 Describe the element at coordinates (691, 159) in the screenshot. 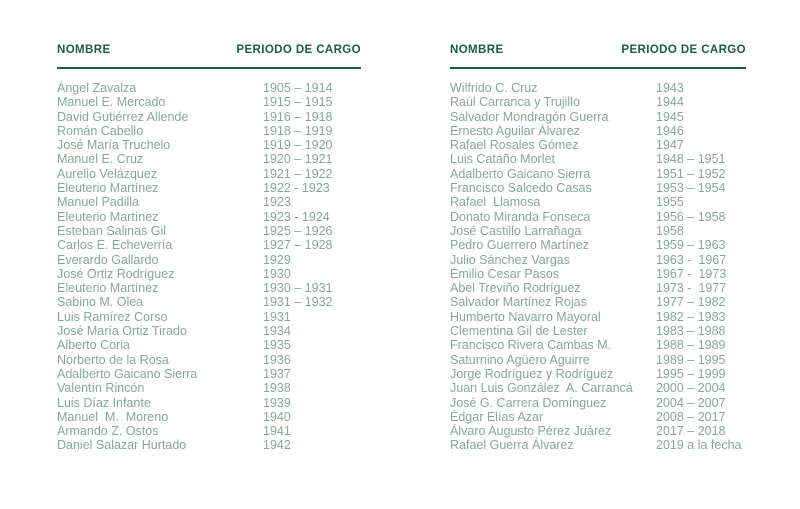

I see `period-value: 1948 – 1951` at that location.